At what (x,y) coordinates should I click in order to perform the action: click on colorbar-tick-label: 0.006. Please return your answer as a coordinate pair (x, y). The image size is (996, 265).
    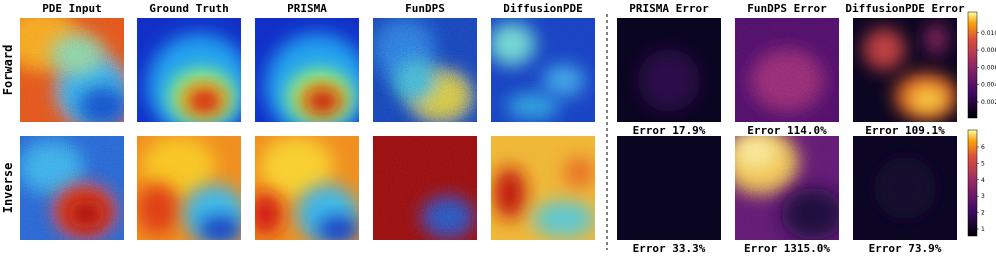
    Looking at the image, I should click on (988, 67).